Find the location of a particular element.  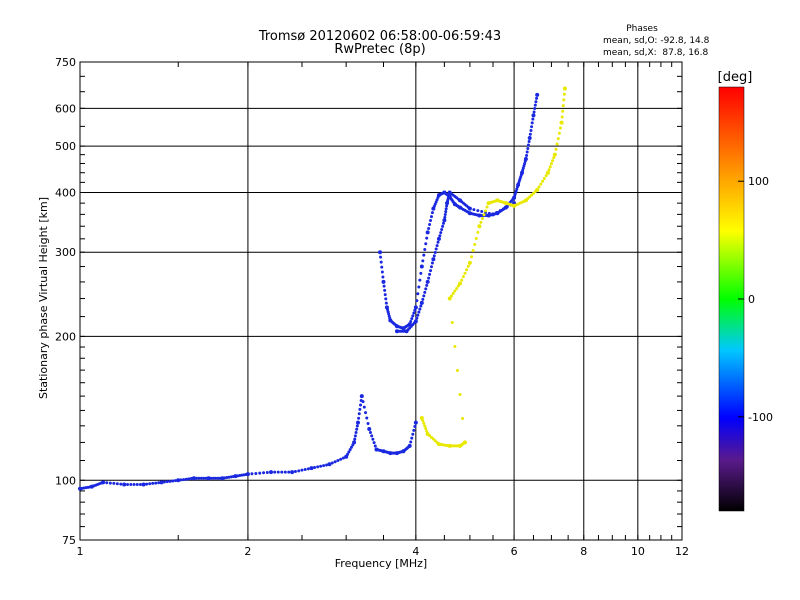

x-axis-label: Frequency [MHz] is located at coordinates (381, 563).